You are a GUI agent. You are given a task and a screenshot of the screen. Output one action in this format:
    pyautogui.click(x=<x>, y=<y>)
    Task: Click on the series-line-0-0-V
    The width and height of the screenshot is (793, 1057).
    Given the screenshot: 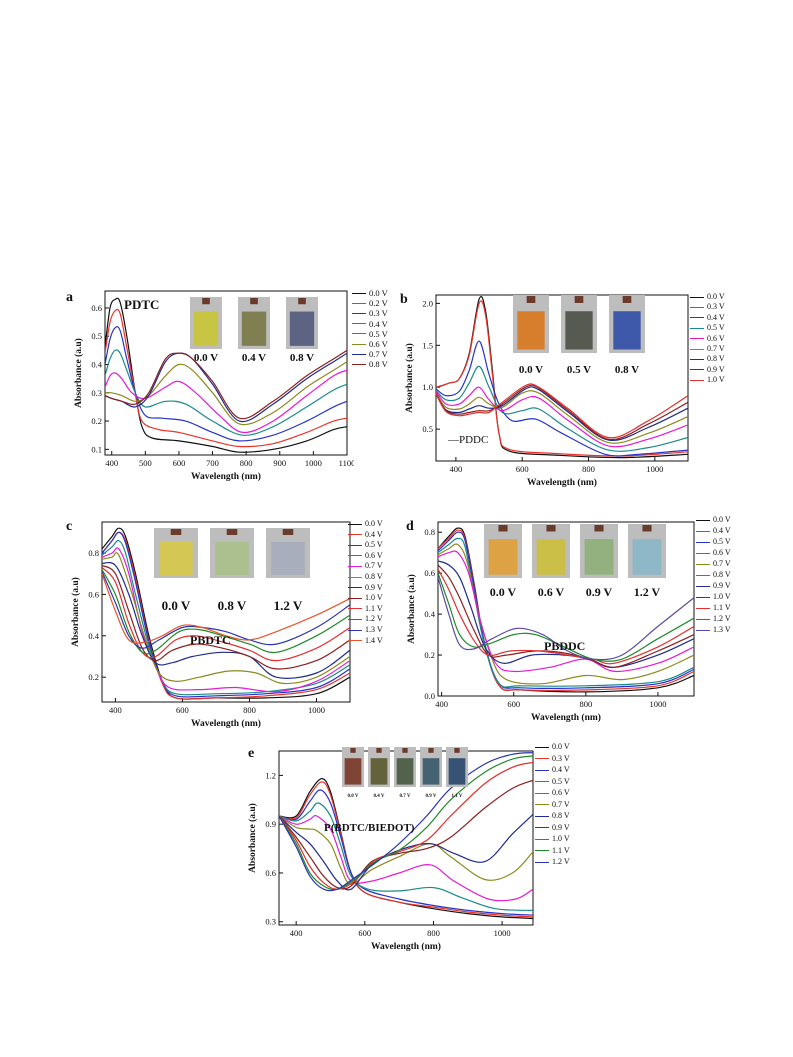 What is the action you would take?
    pyautogui.click(x=226, y=375)
    